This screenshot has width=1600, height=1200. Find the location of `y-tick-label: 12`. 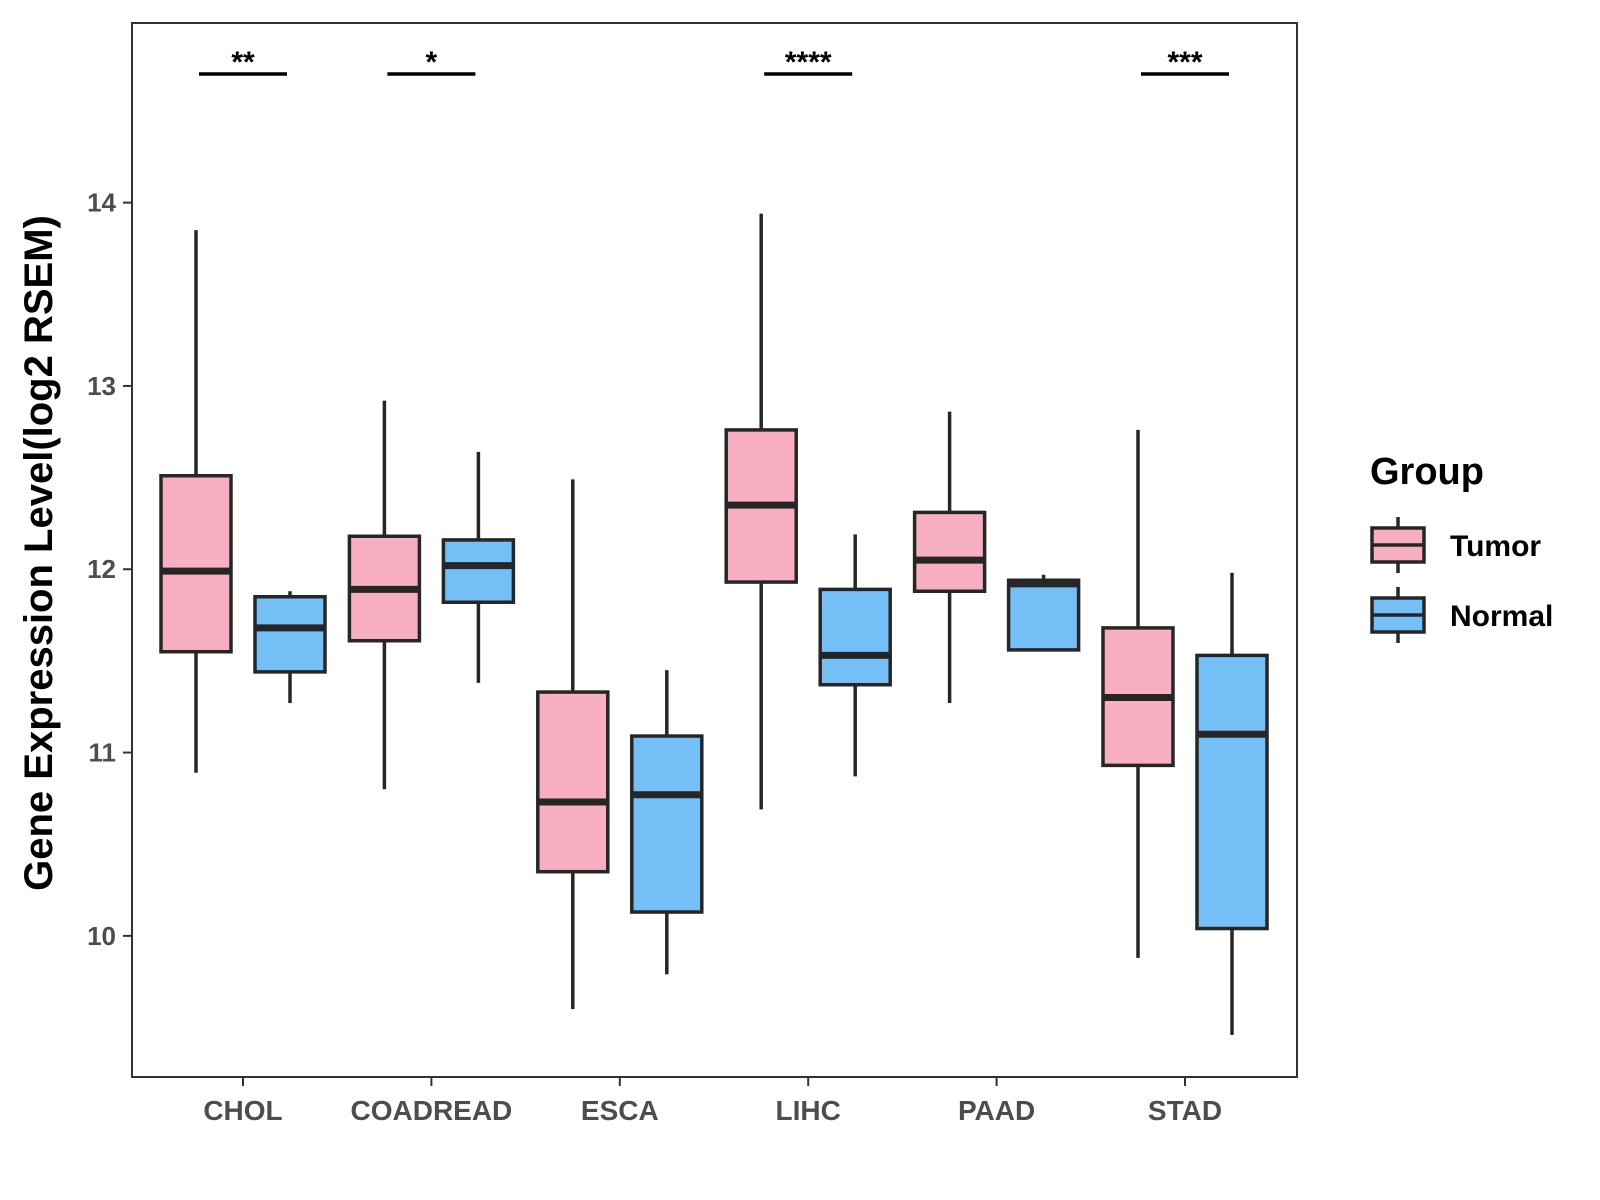

y-tick-label: 12 is located at coordinates (101, 569).